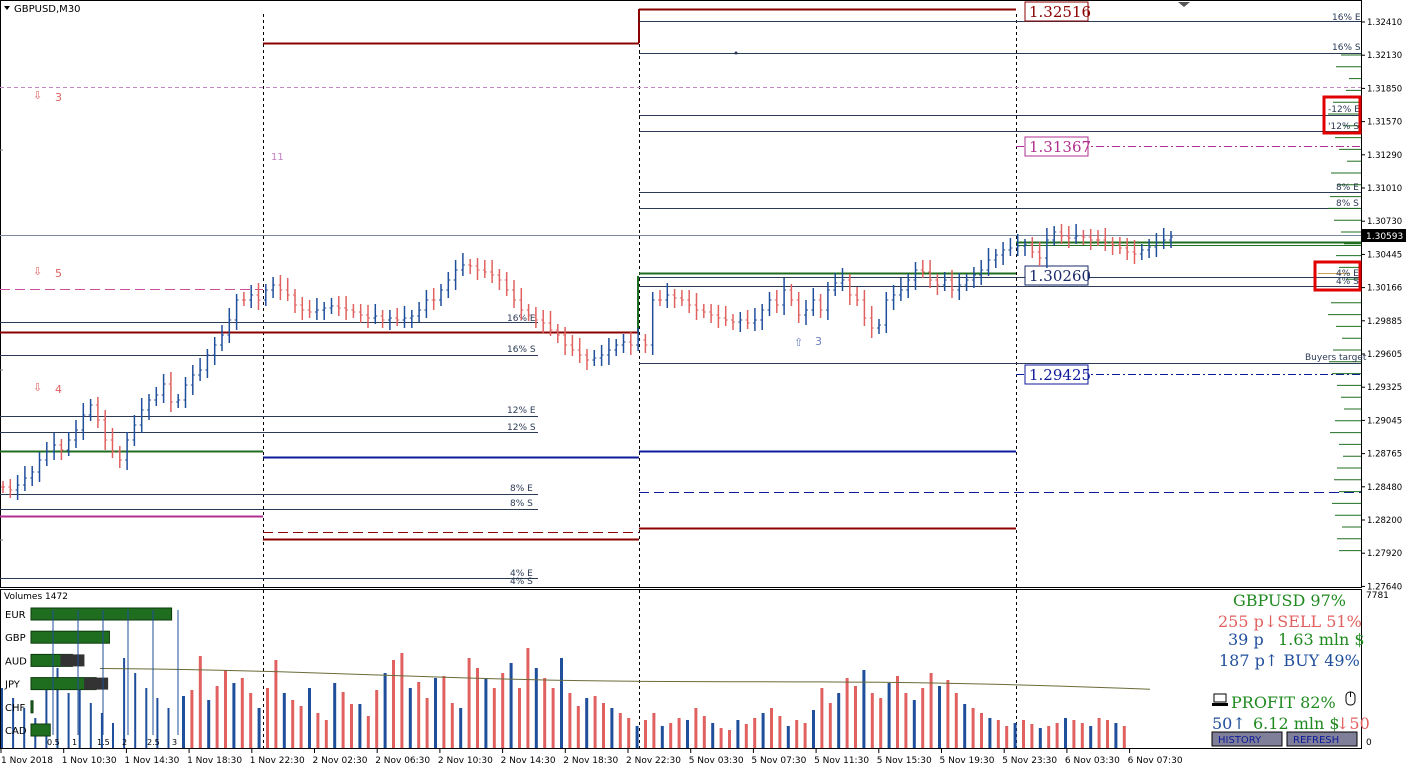 The image size is (1406, 772). I want to click on level-box-lower: 1.29425, so click(1060, 375).